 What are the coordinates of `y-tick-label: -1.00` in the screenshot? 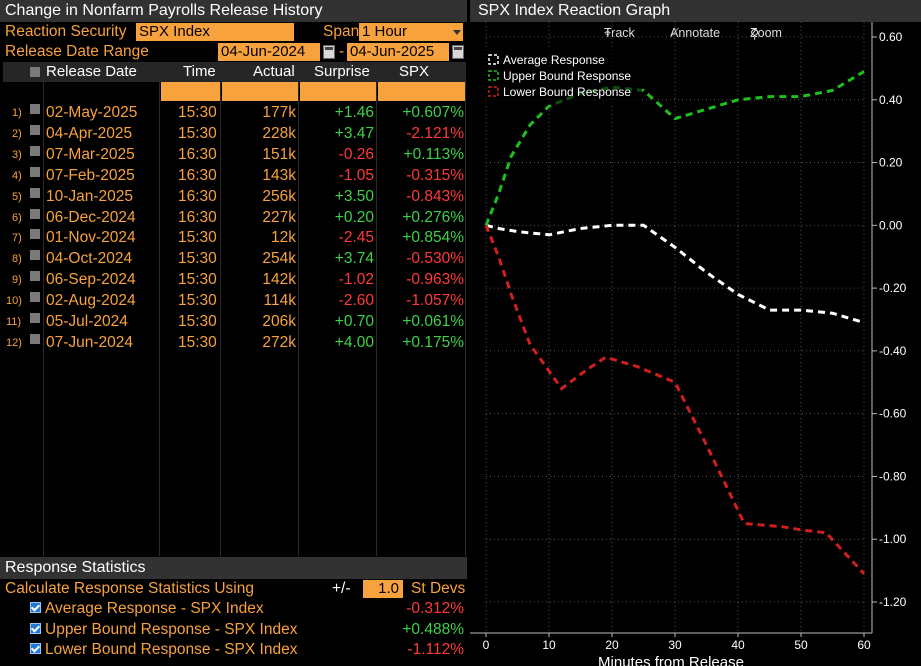 It's located at (893, 539).